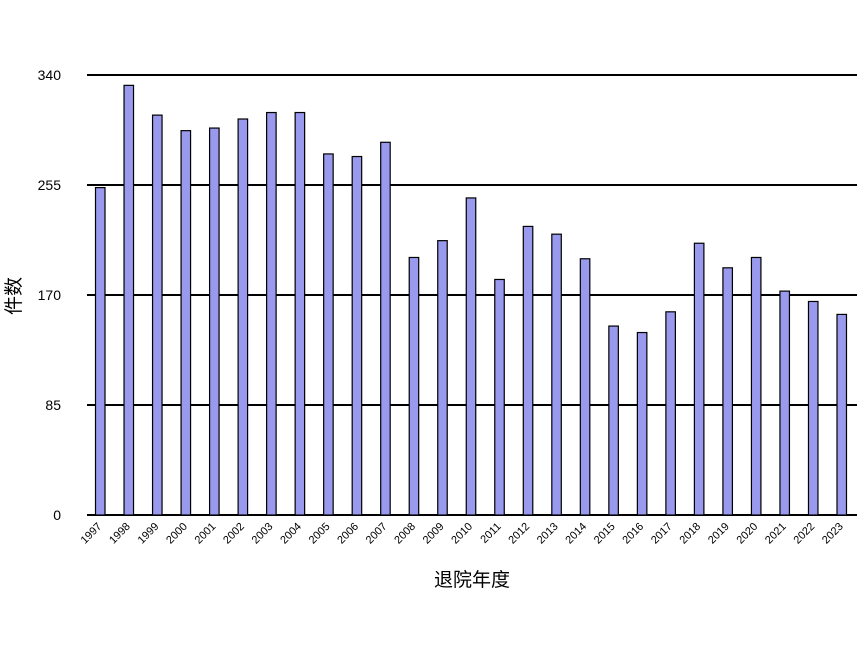 This screenshot has width=860, height=650. What do you see at coordinates (57, 515) in the screenshot?
I see `y-tick-label: 0` at bounding box center [57, 515].